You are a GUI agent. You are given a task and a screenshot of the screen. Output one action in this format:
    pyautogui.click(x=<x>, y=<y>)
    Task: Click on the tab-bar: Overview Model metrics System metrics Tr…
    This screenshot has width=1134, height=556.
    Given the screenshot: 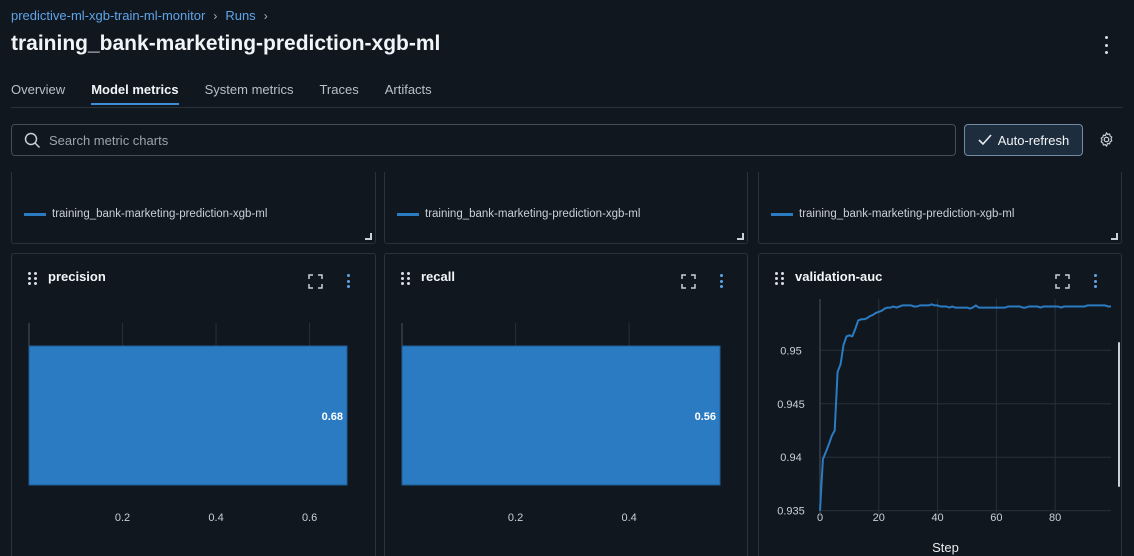 What is the action you would take?
    pyautogui.click(x=221, y=93)
    